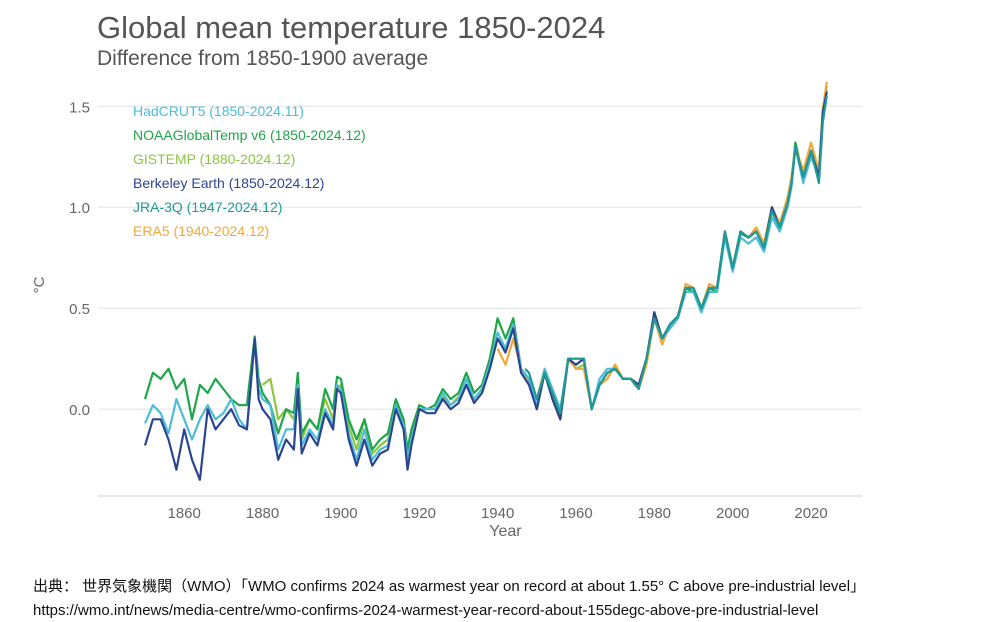 The height and width of the screenshot is (622, 982). Describe the element at coordinates (39, 284) in the screenshot. I see `y-axis-label: °C` at that location.